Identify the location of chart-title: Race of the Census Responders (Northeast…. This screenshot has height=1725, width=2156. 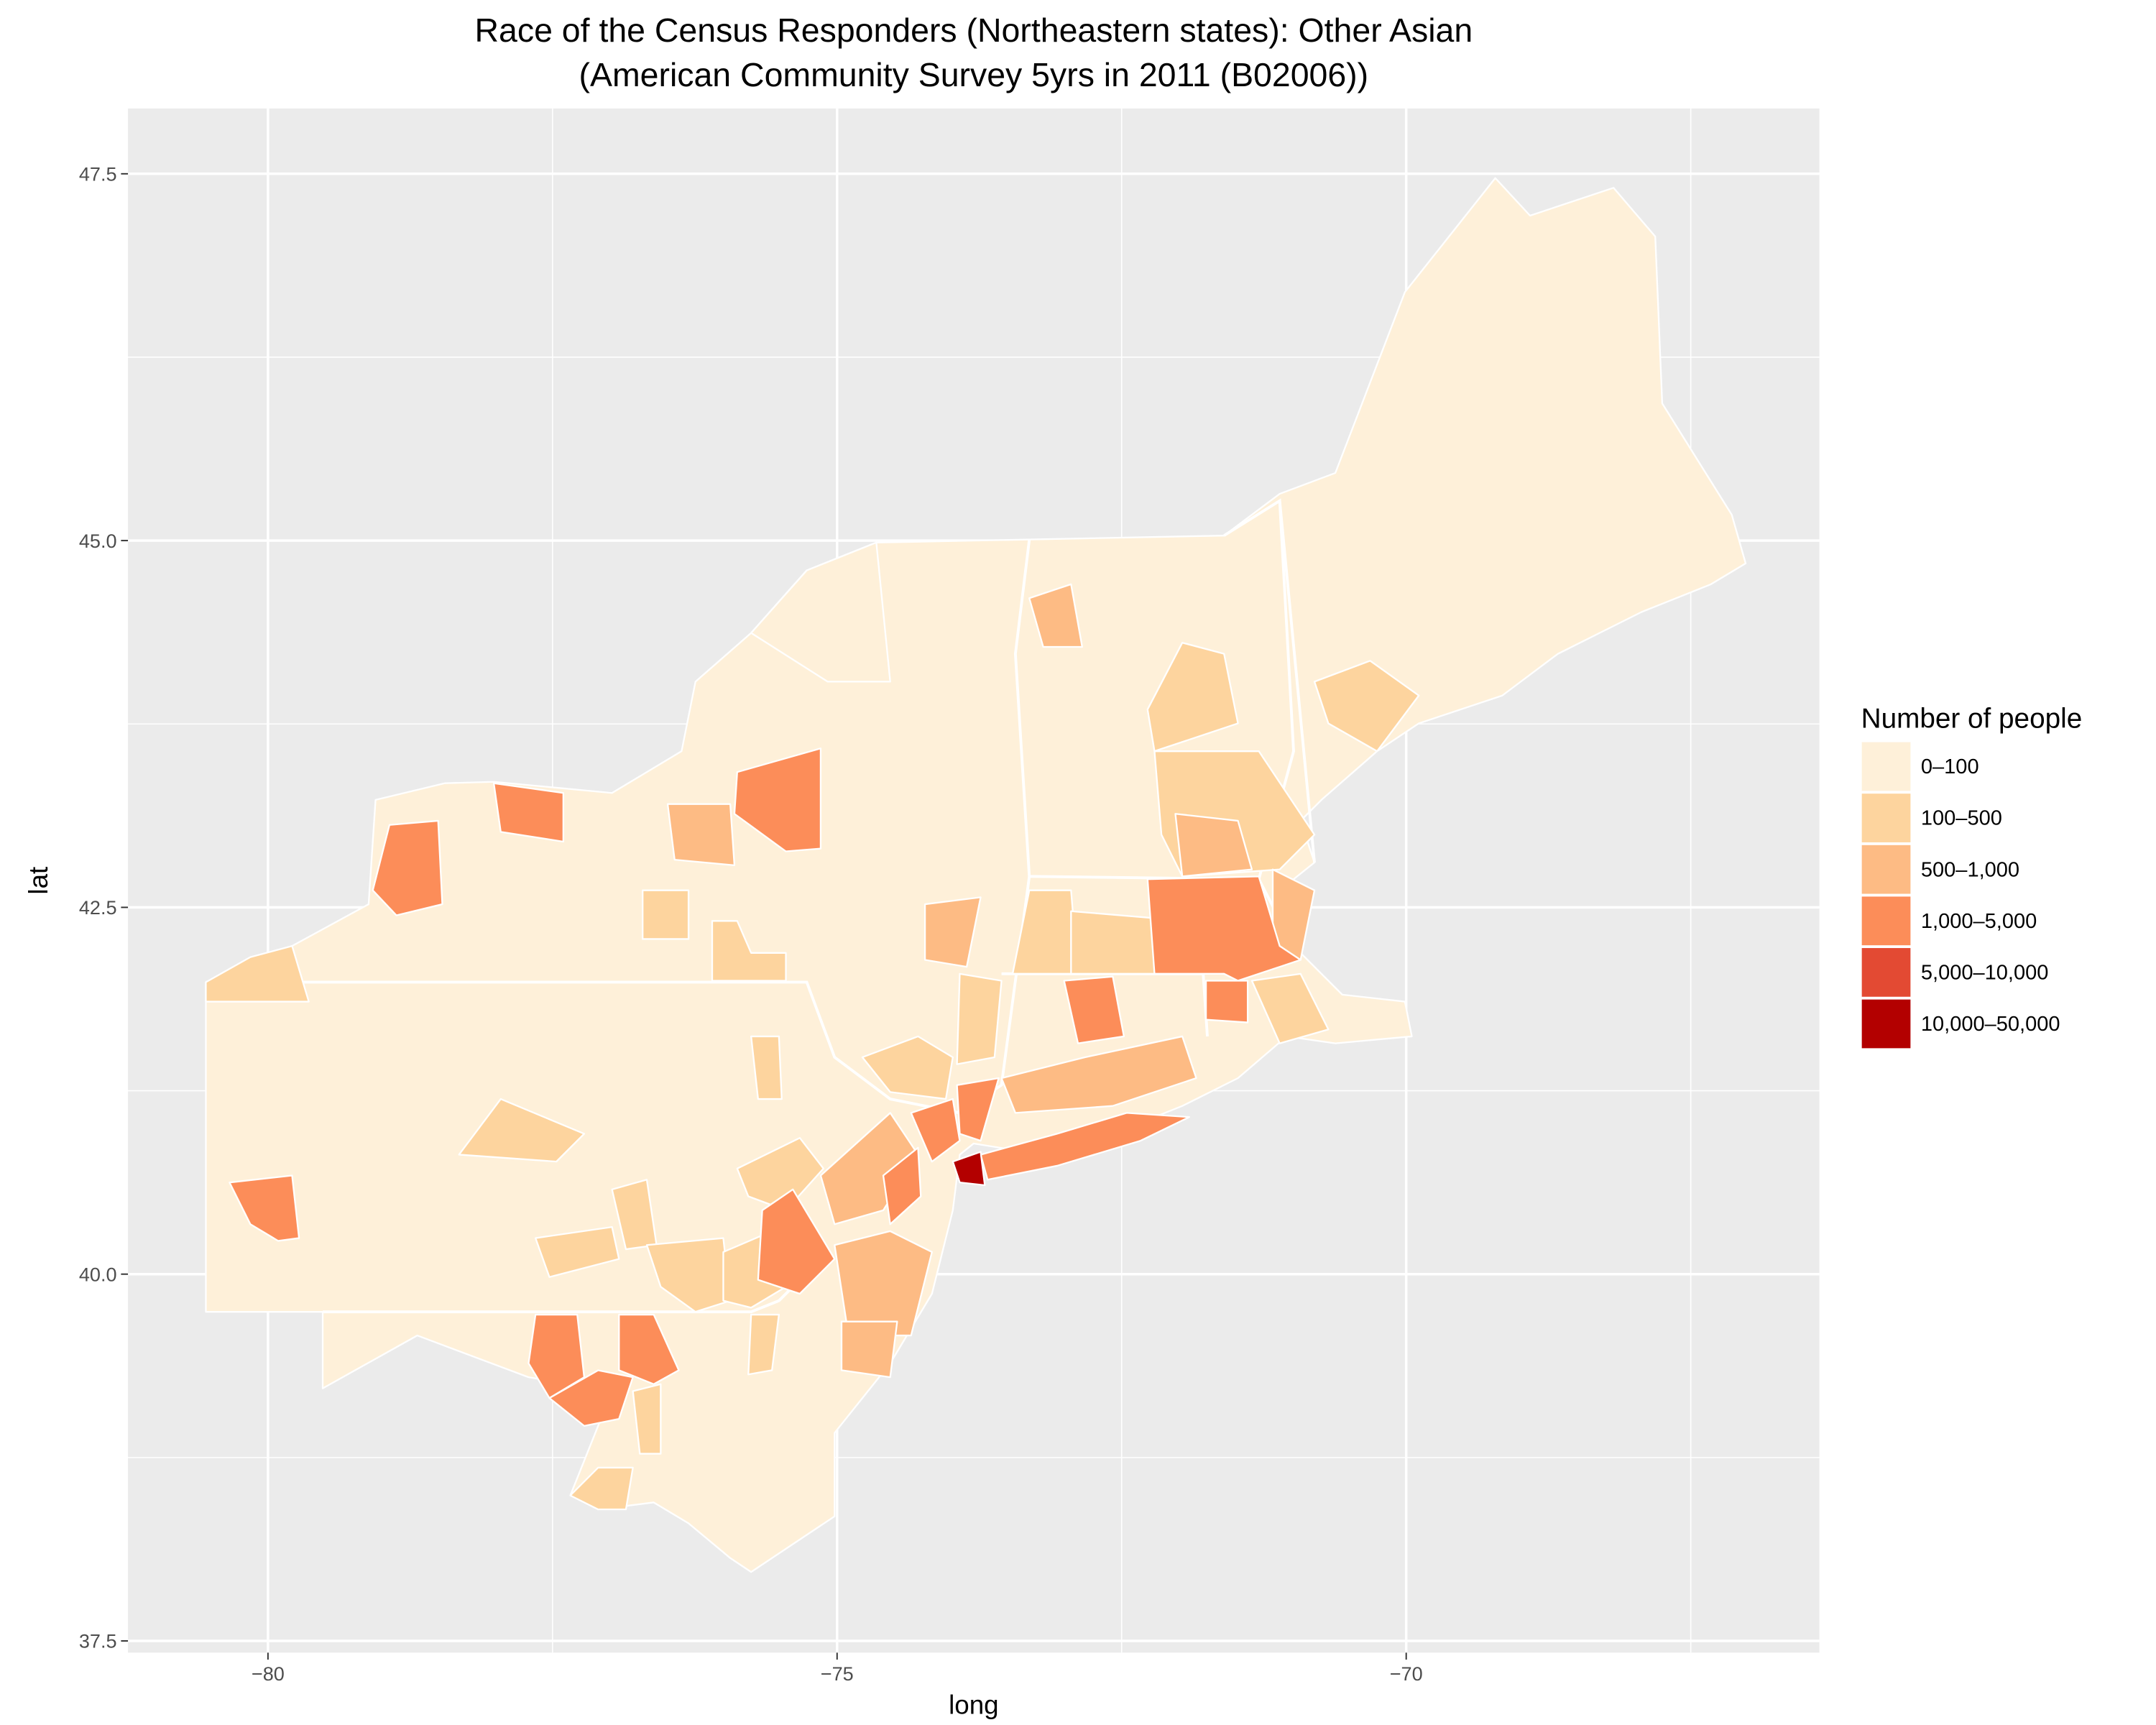
(974, 30).